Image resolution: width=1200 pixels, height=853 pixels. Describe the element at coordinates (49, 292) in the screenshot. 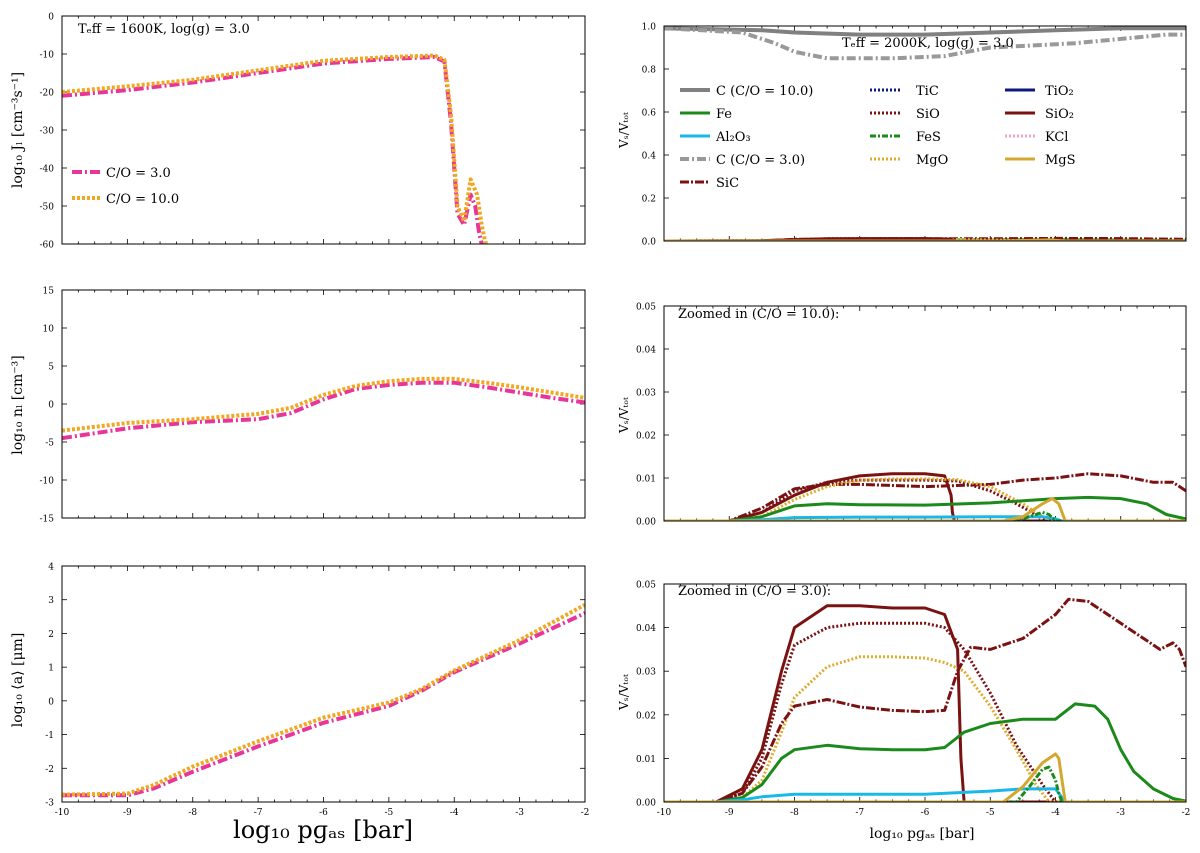

I see `y-tick-label: 15` at that location.